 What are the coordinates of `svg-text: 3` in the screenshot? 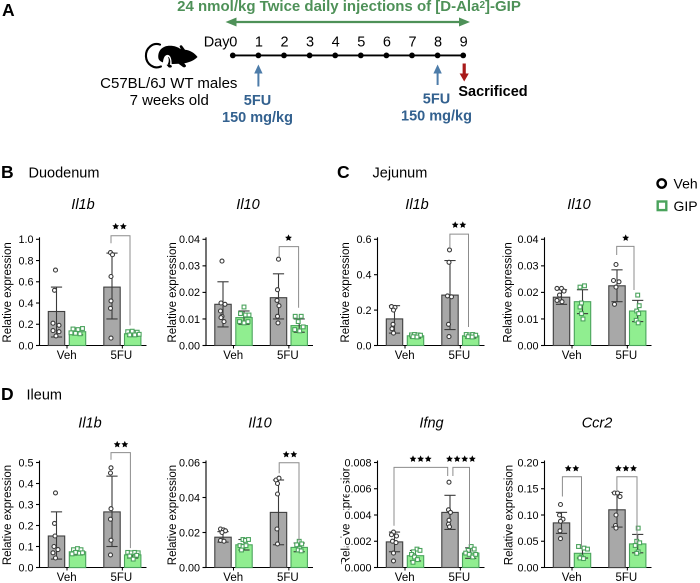 It's located at (310, 43).